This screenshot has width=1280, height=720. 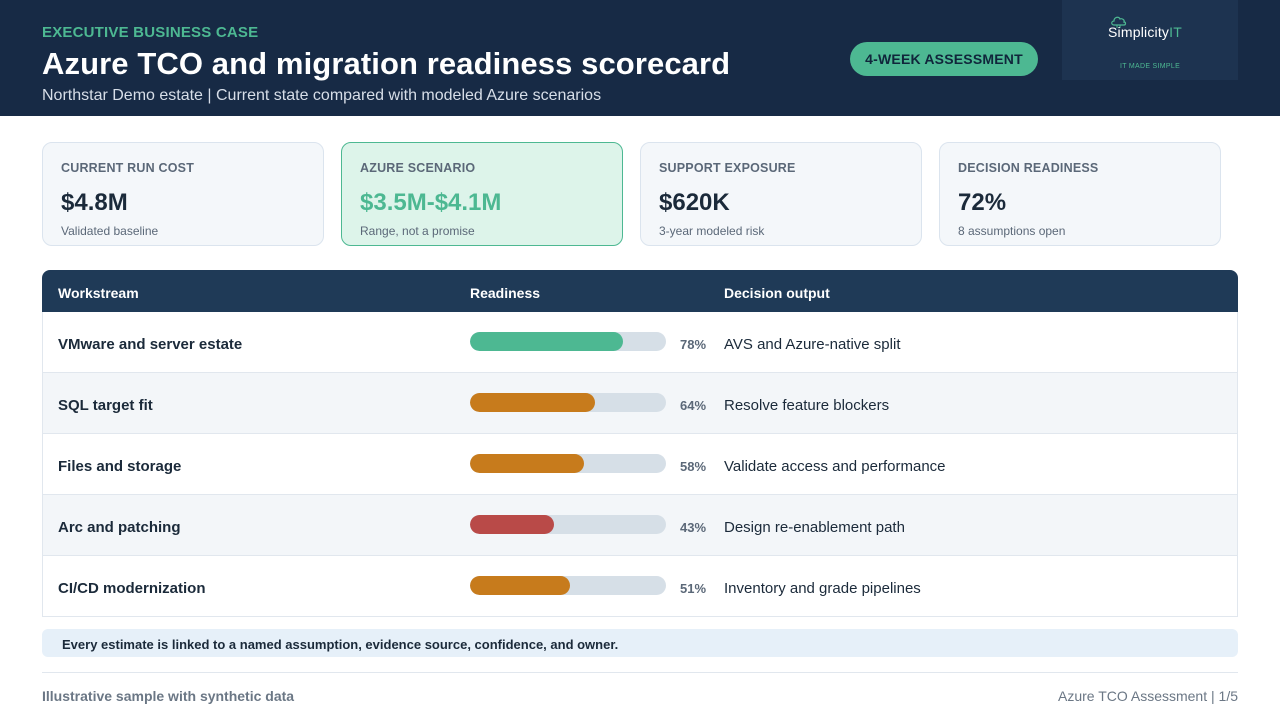 I want to click on decision-output: Design re-enablement path, so click(x=814, y=527).